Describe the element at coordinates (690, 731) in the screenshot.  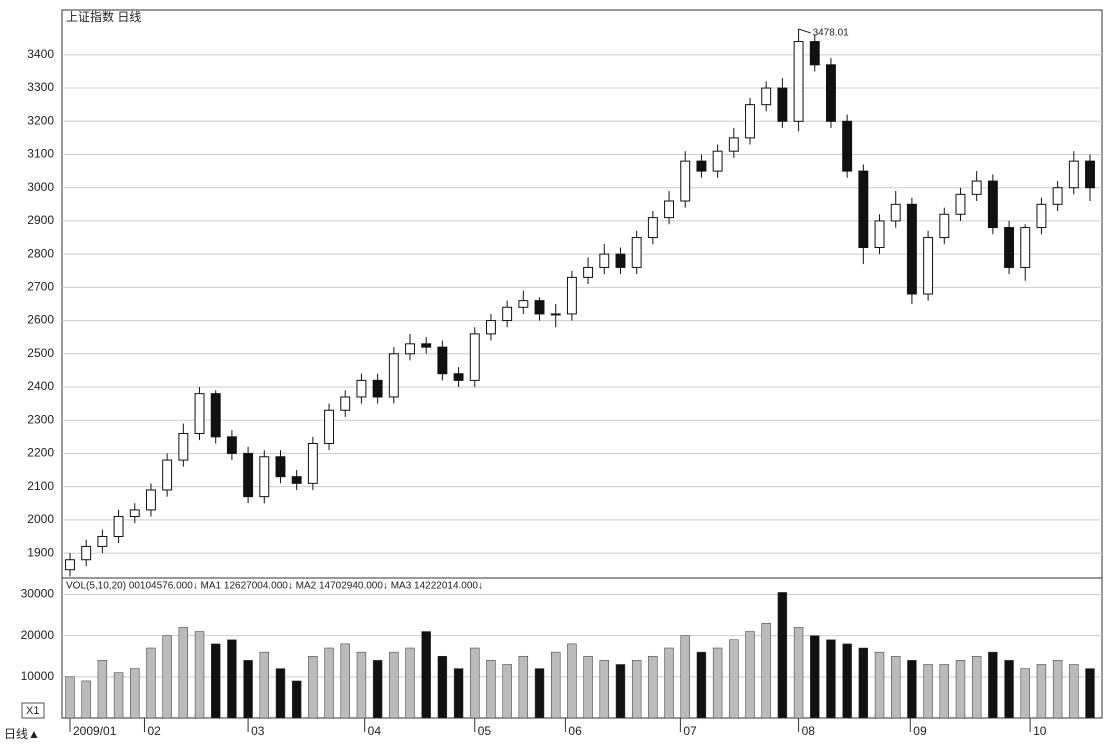
I see `x-tick-label: 07` at that location.